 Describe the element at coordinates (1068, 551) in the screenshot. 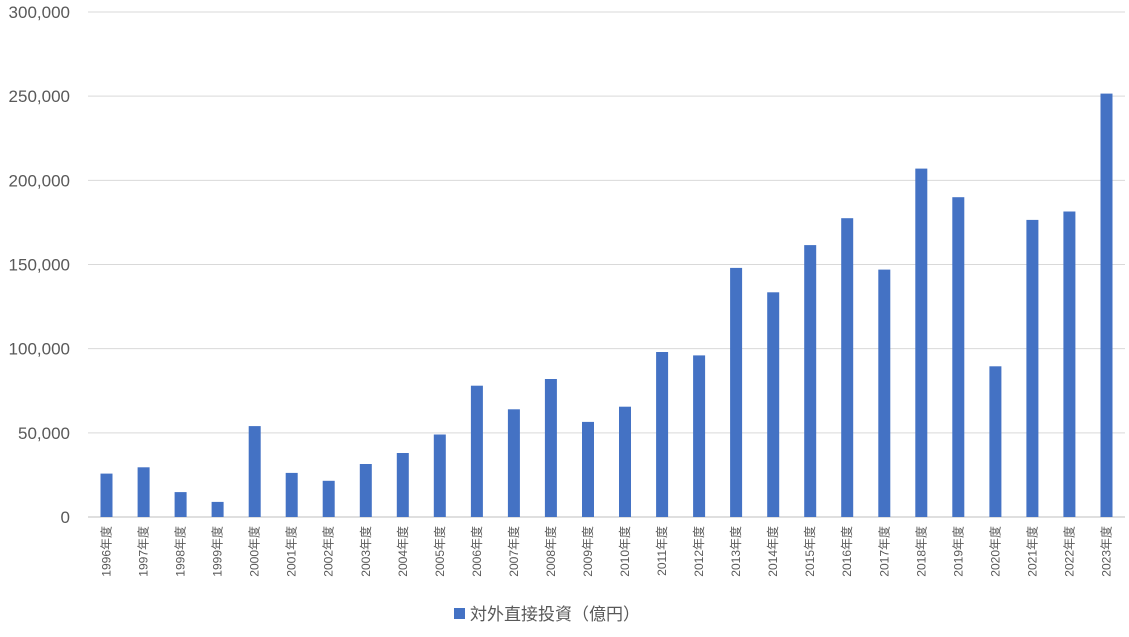

I see `x-tick-label: 2022年度` at that location.